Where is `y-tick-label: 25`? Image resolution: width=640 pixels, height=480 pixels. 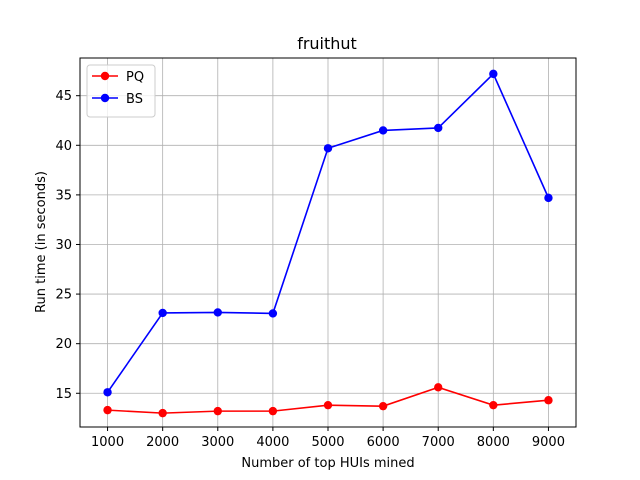 y-tick-label: 25 is located at coordinates (63, 295).